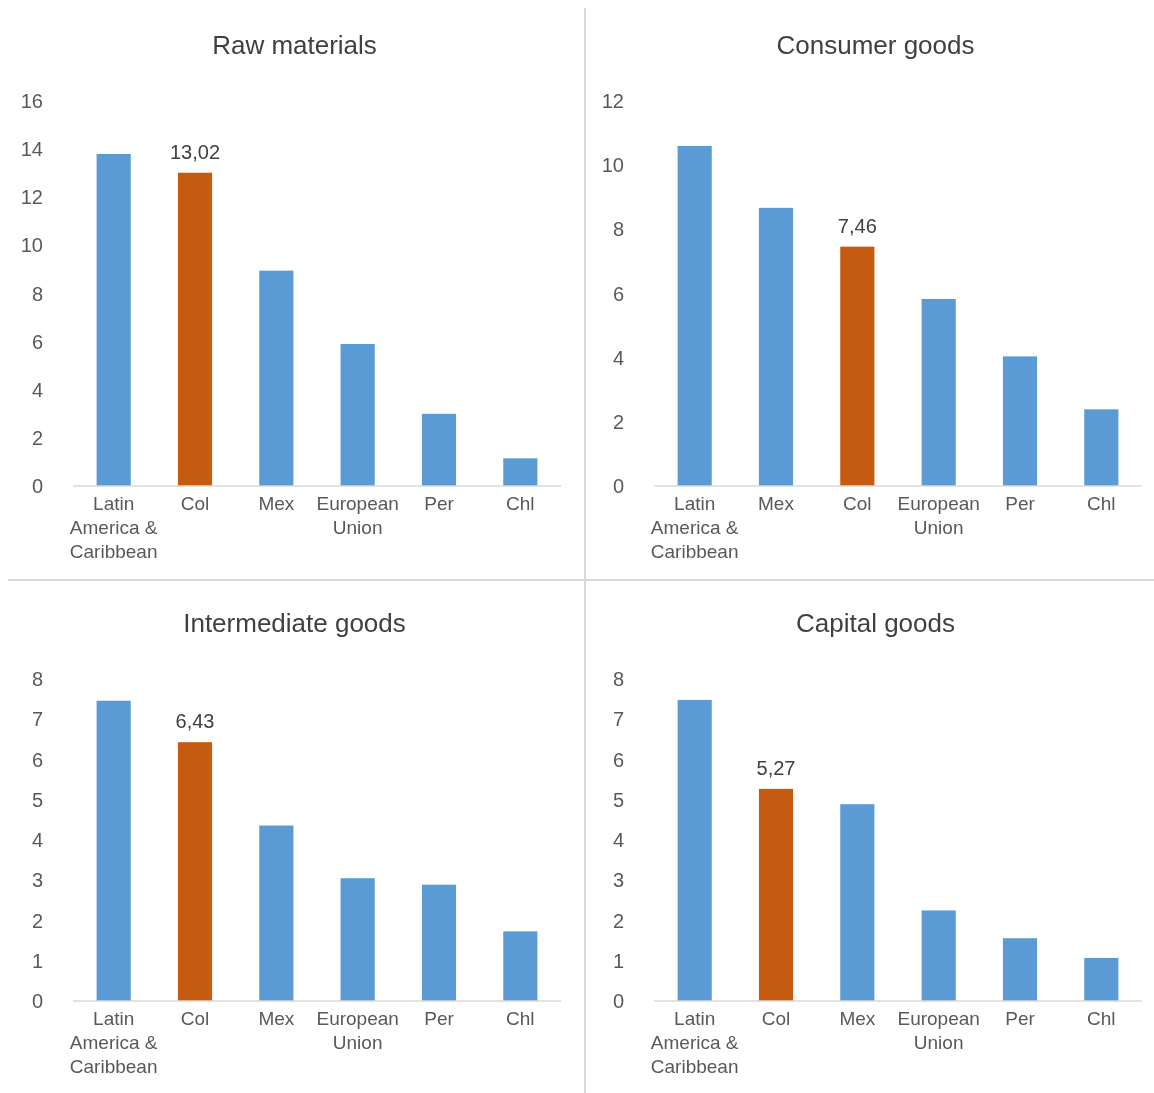  What do you see at coordinates (875, 623) in the screenshot?
I see `chart-title: Capital goods` at bounding box center [875, 623].